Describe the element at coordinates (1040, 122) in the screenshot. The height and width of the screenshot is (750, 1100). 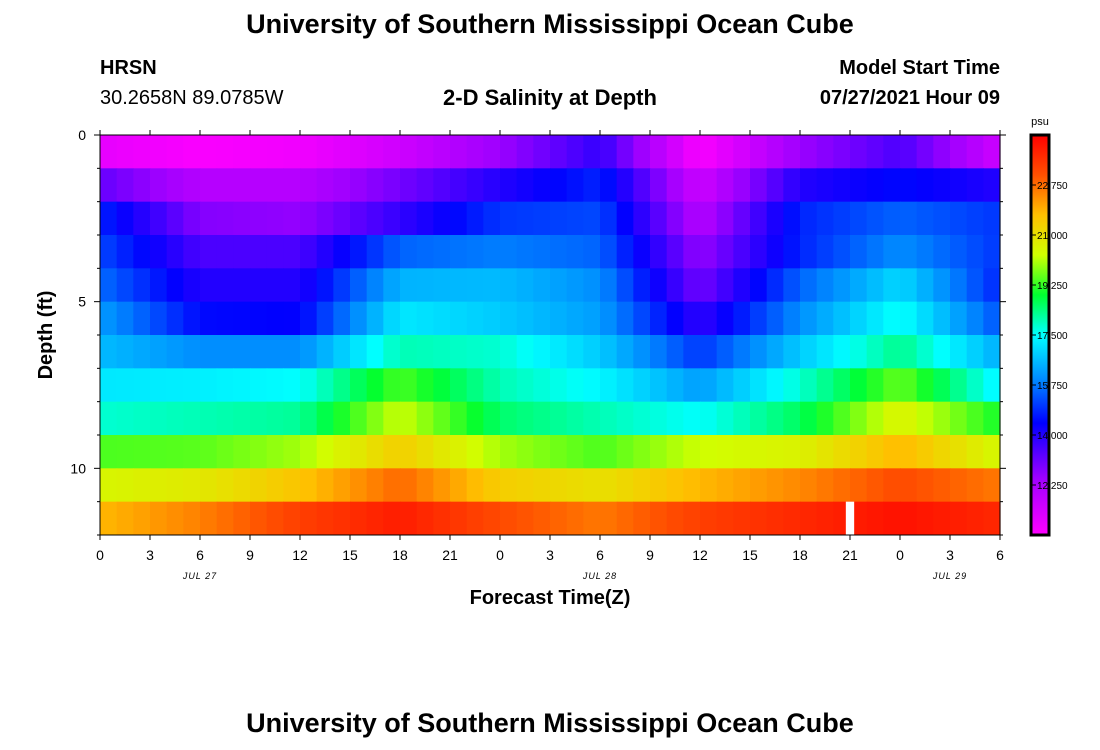
I see `colorbar-unit: psu` at that location.